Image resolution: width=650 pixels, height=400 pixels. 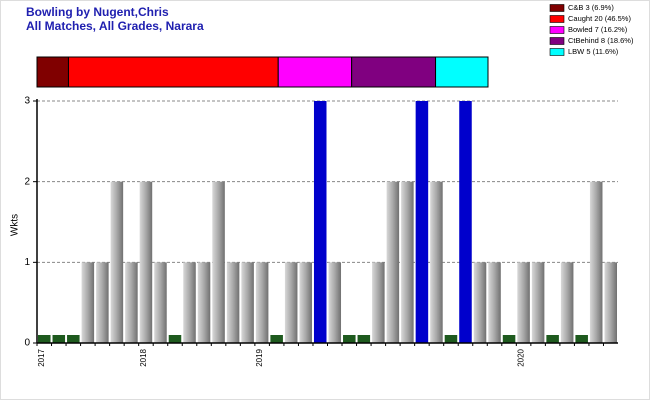 I want to click on y-tick-label: 1, so click(x=27, y=262).